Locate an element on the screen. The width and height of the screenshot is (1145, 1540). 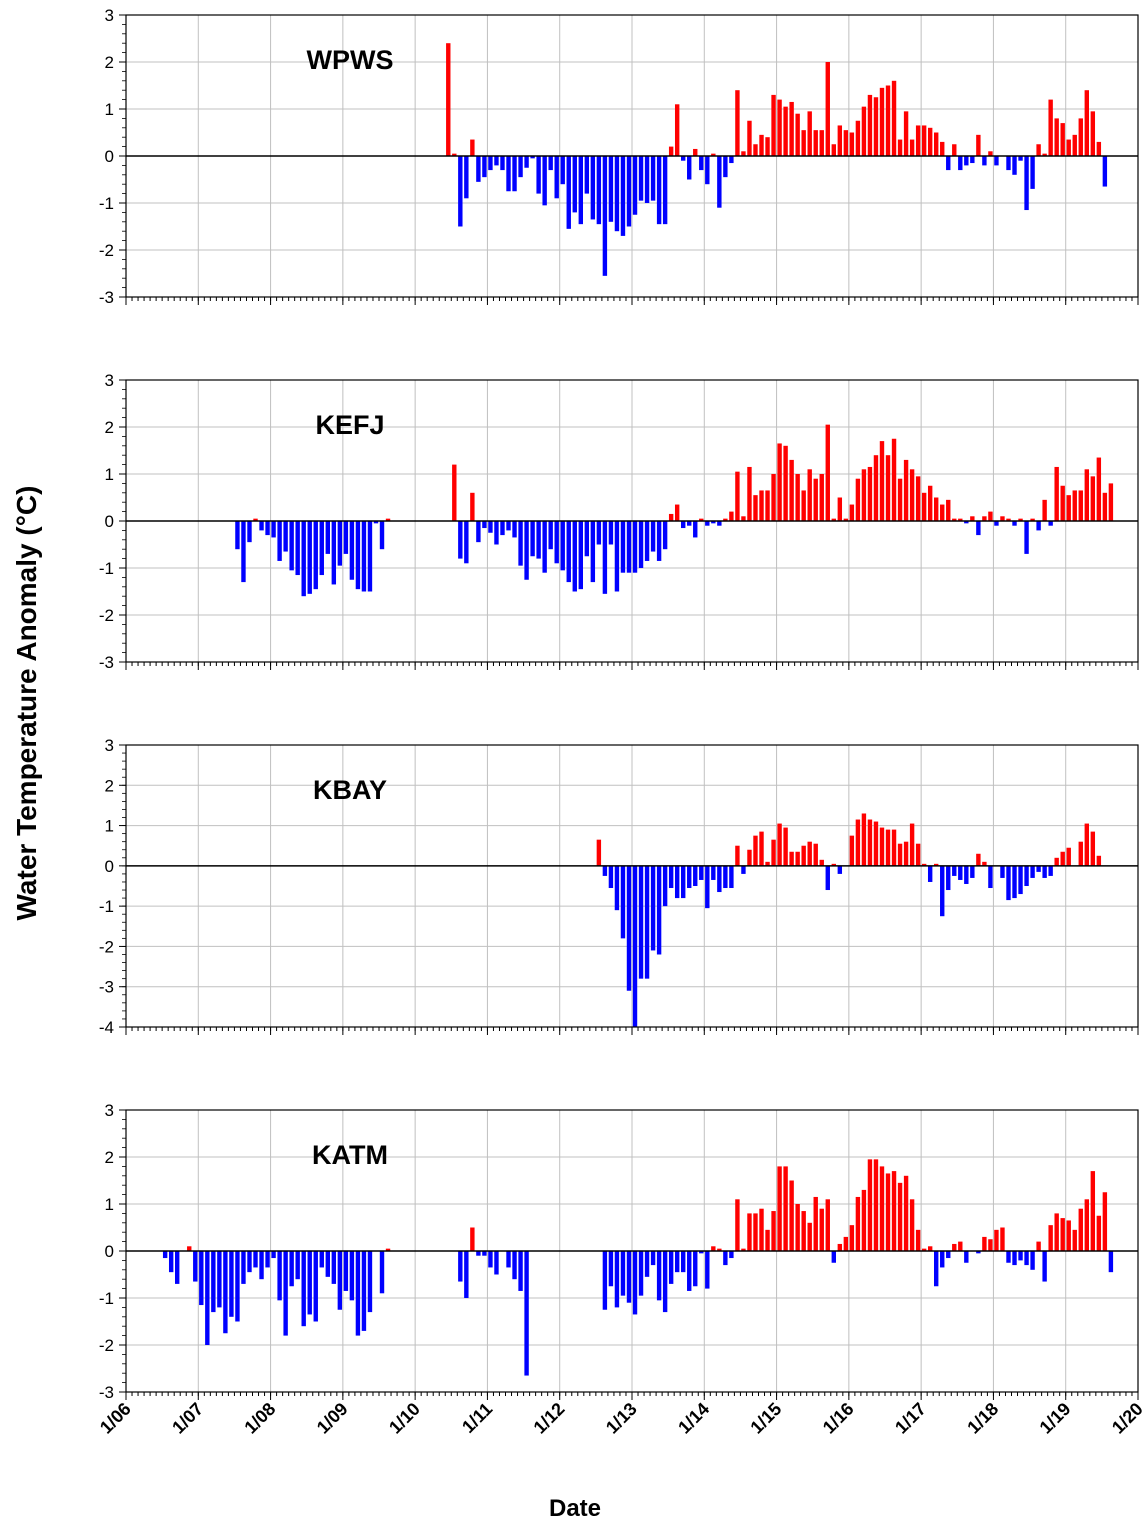
y-tick-label: 3 is located at coordinates (109, 380).